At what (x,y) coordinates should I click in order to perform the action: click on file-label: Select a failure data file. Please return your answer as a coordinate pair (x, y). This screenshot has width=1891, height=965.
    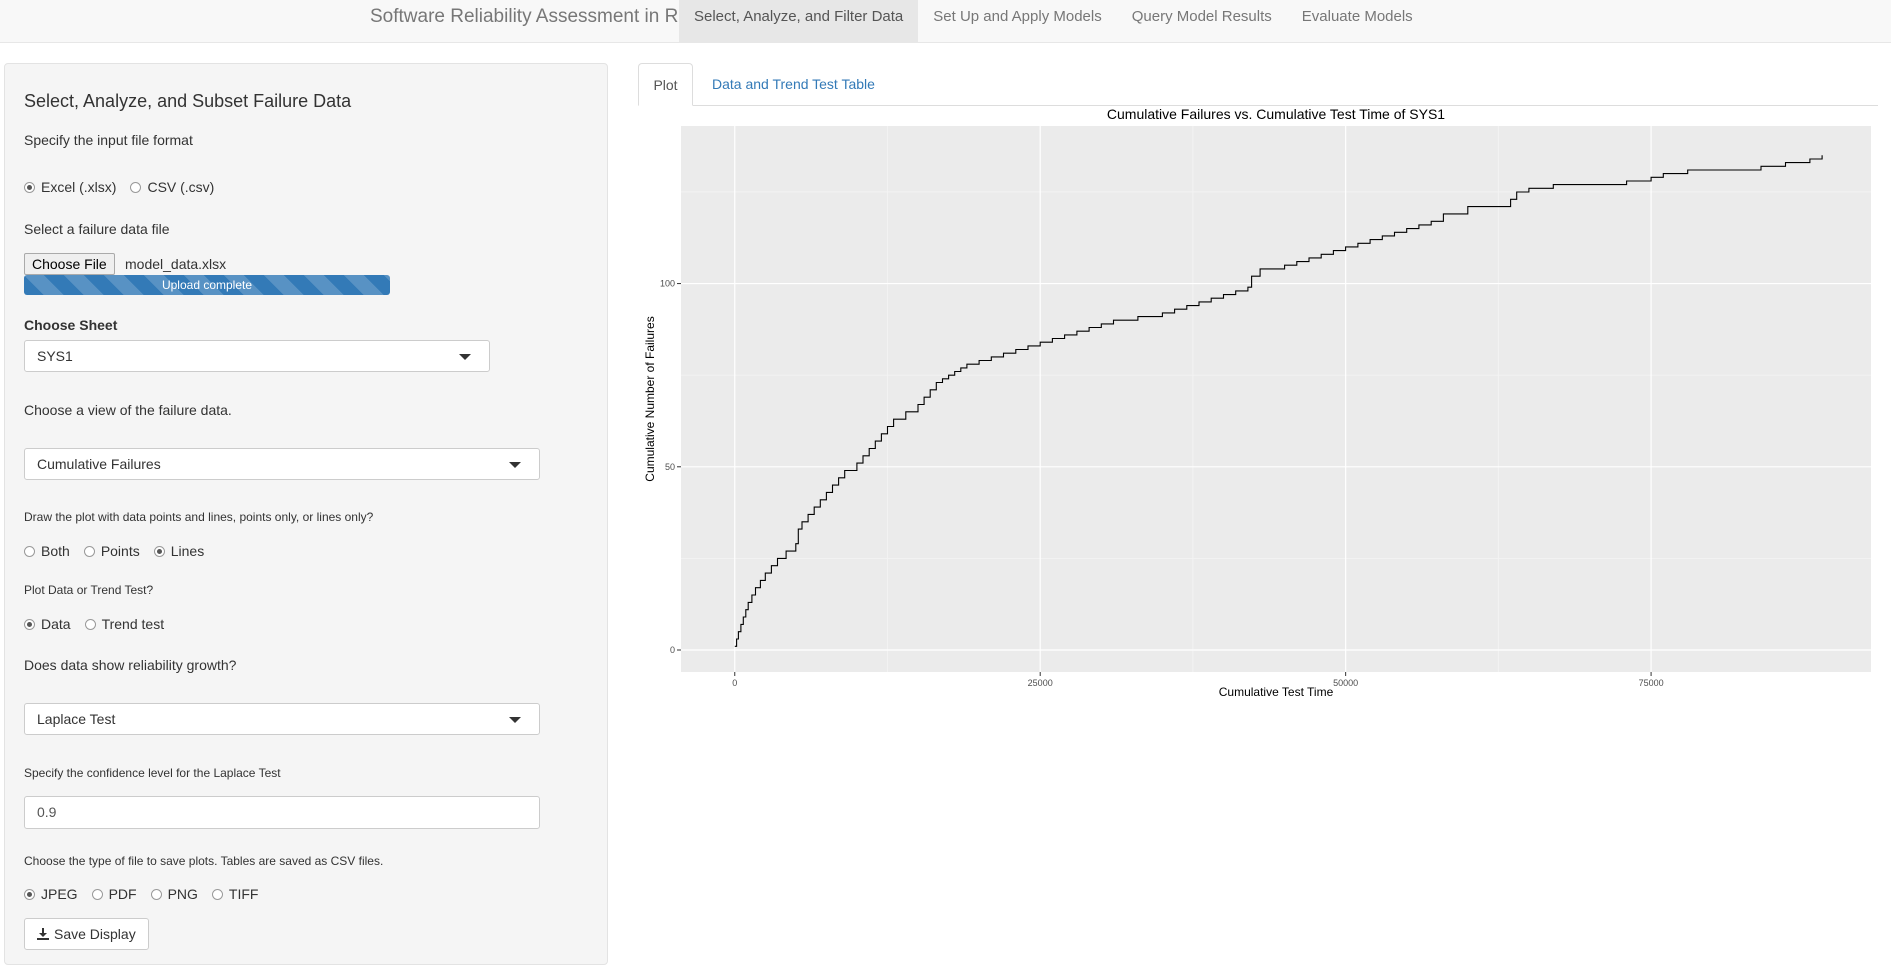
    Looking at the image, I should click on (97, 229).